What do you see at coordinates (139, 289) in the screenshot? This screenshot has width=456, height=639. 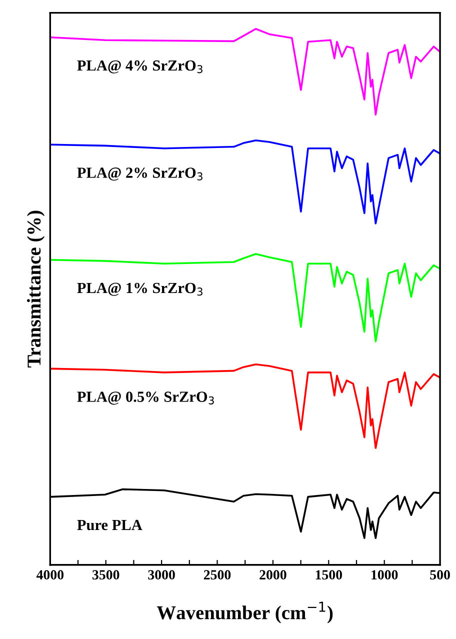 I see `series-label: PLA@ 1% SrZrO$_{3}$` at bounding box center [139, 289].